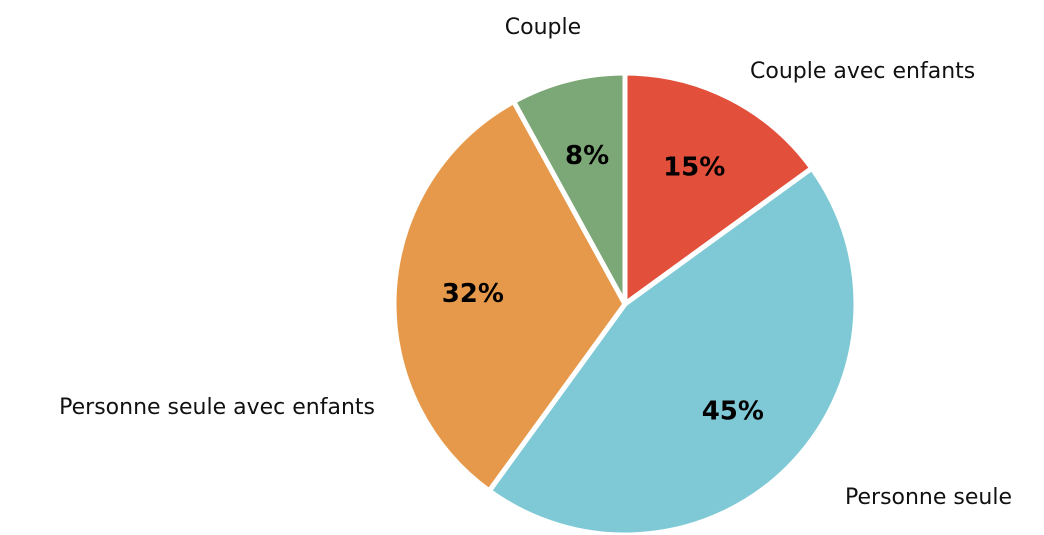  Describe the element at coordinates (928, 497) in the screenshot. I see `slice-category-label: Personne seule` at that location.